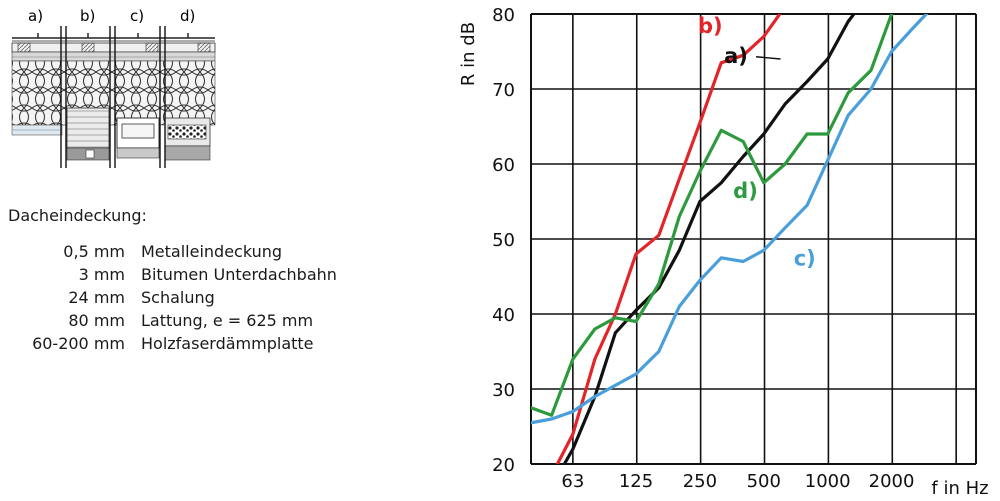 Image resolution: width=1000 pixels, height=501 pixels. I want to click on roof-construction-illustration: a) b) c) d), so click(113, 87).